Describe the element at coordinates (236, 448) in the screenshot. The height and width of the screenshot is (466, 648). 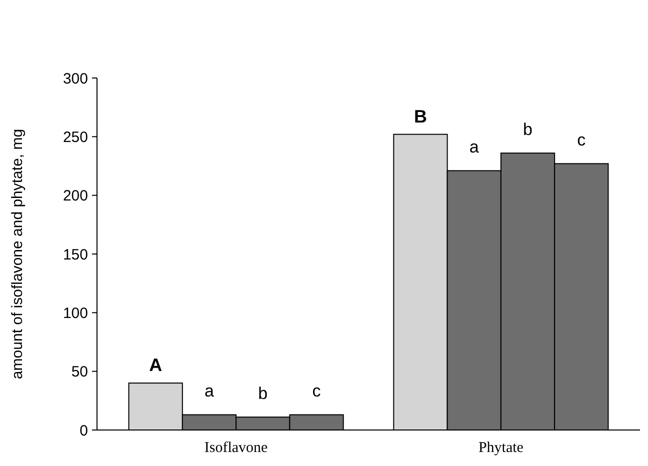
I see `x-tick-label: Isoflavone` at that location.